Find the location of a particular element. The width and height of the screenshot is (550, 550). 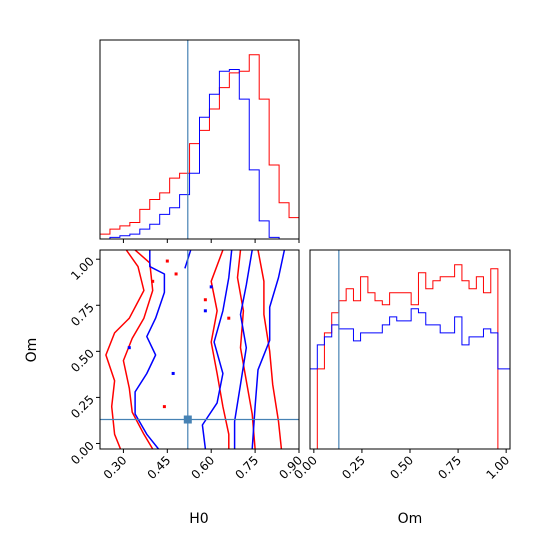

H0-Om-contour-frame is located at coordinates (199, 349).